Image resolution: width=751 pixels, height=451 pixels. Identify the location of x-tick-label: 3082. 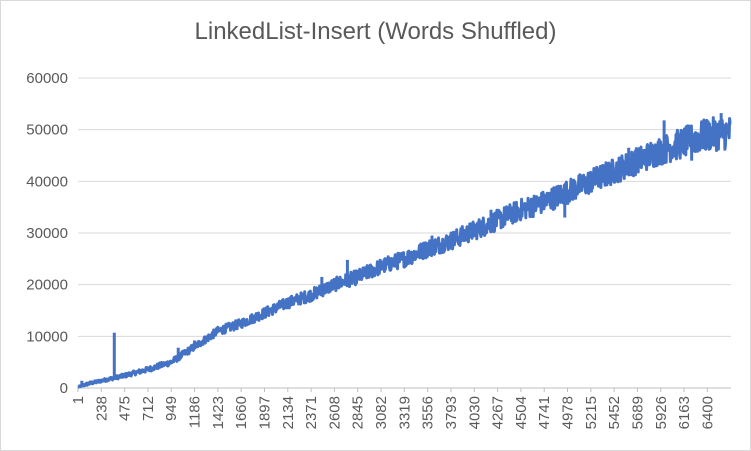
(381, 412).